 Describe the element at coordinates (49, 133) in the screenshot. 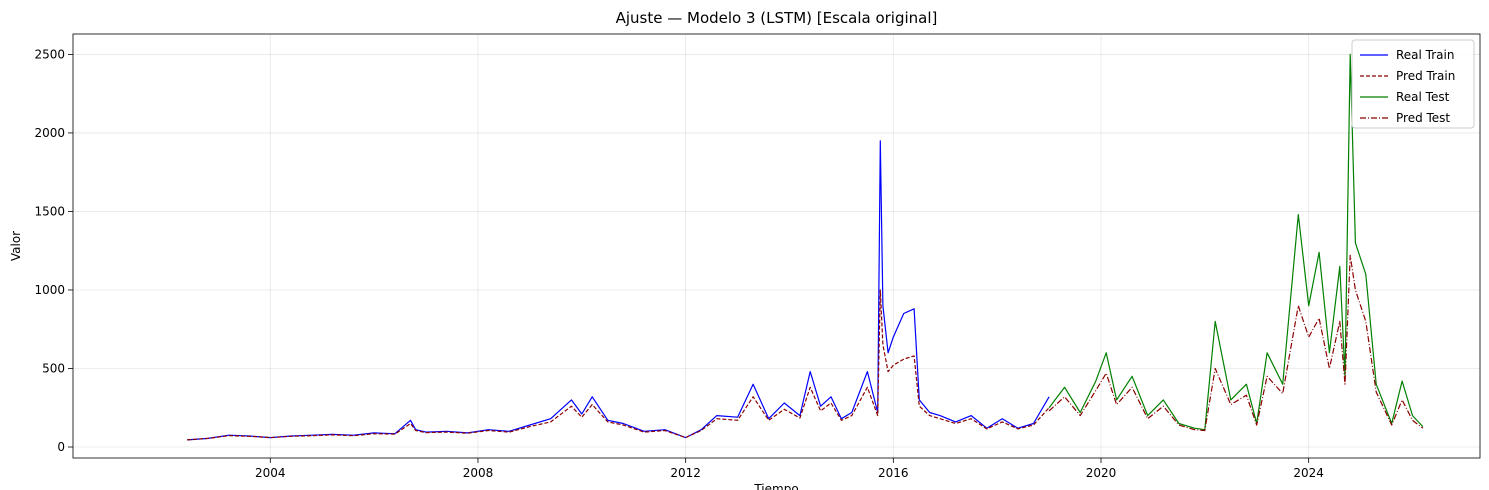

I see `y-tick-label: 2000` at that location.